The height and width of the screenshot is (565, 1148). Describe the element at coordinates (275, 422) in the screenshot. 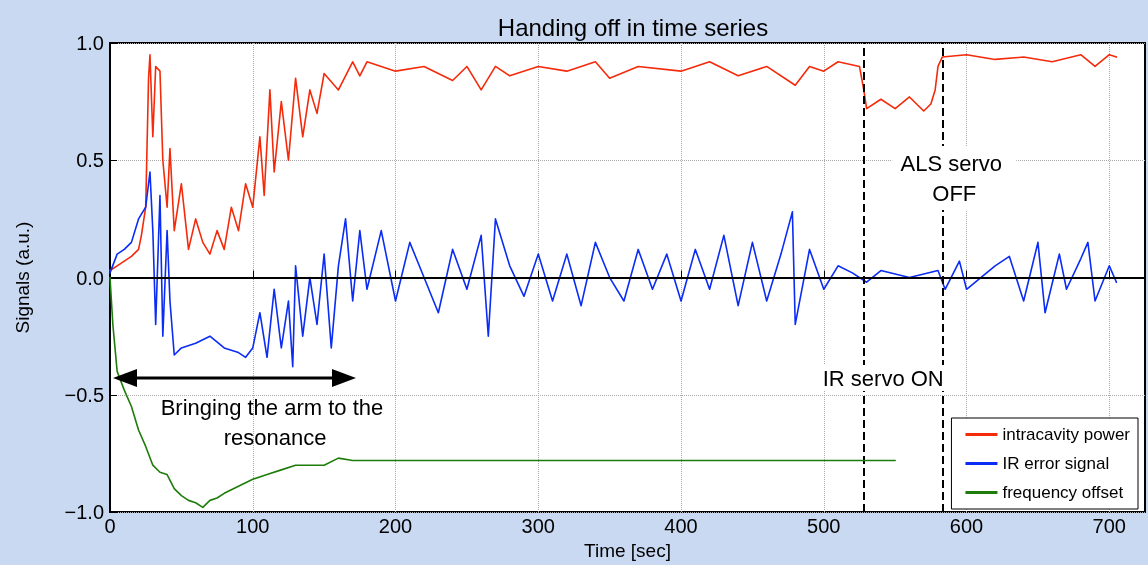

I see `annotation: Bringing the arm to the resonance` at that location.